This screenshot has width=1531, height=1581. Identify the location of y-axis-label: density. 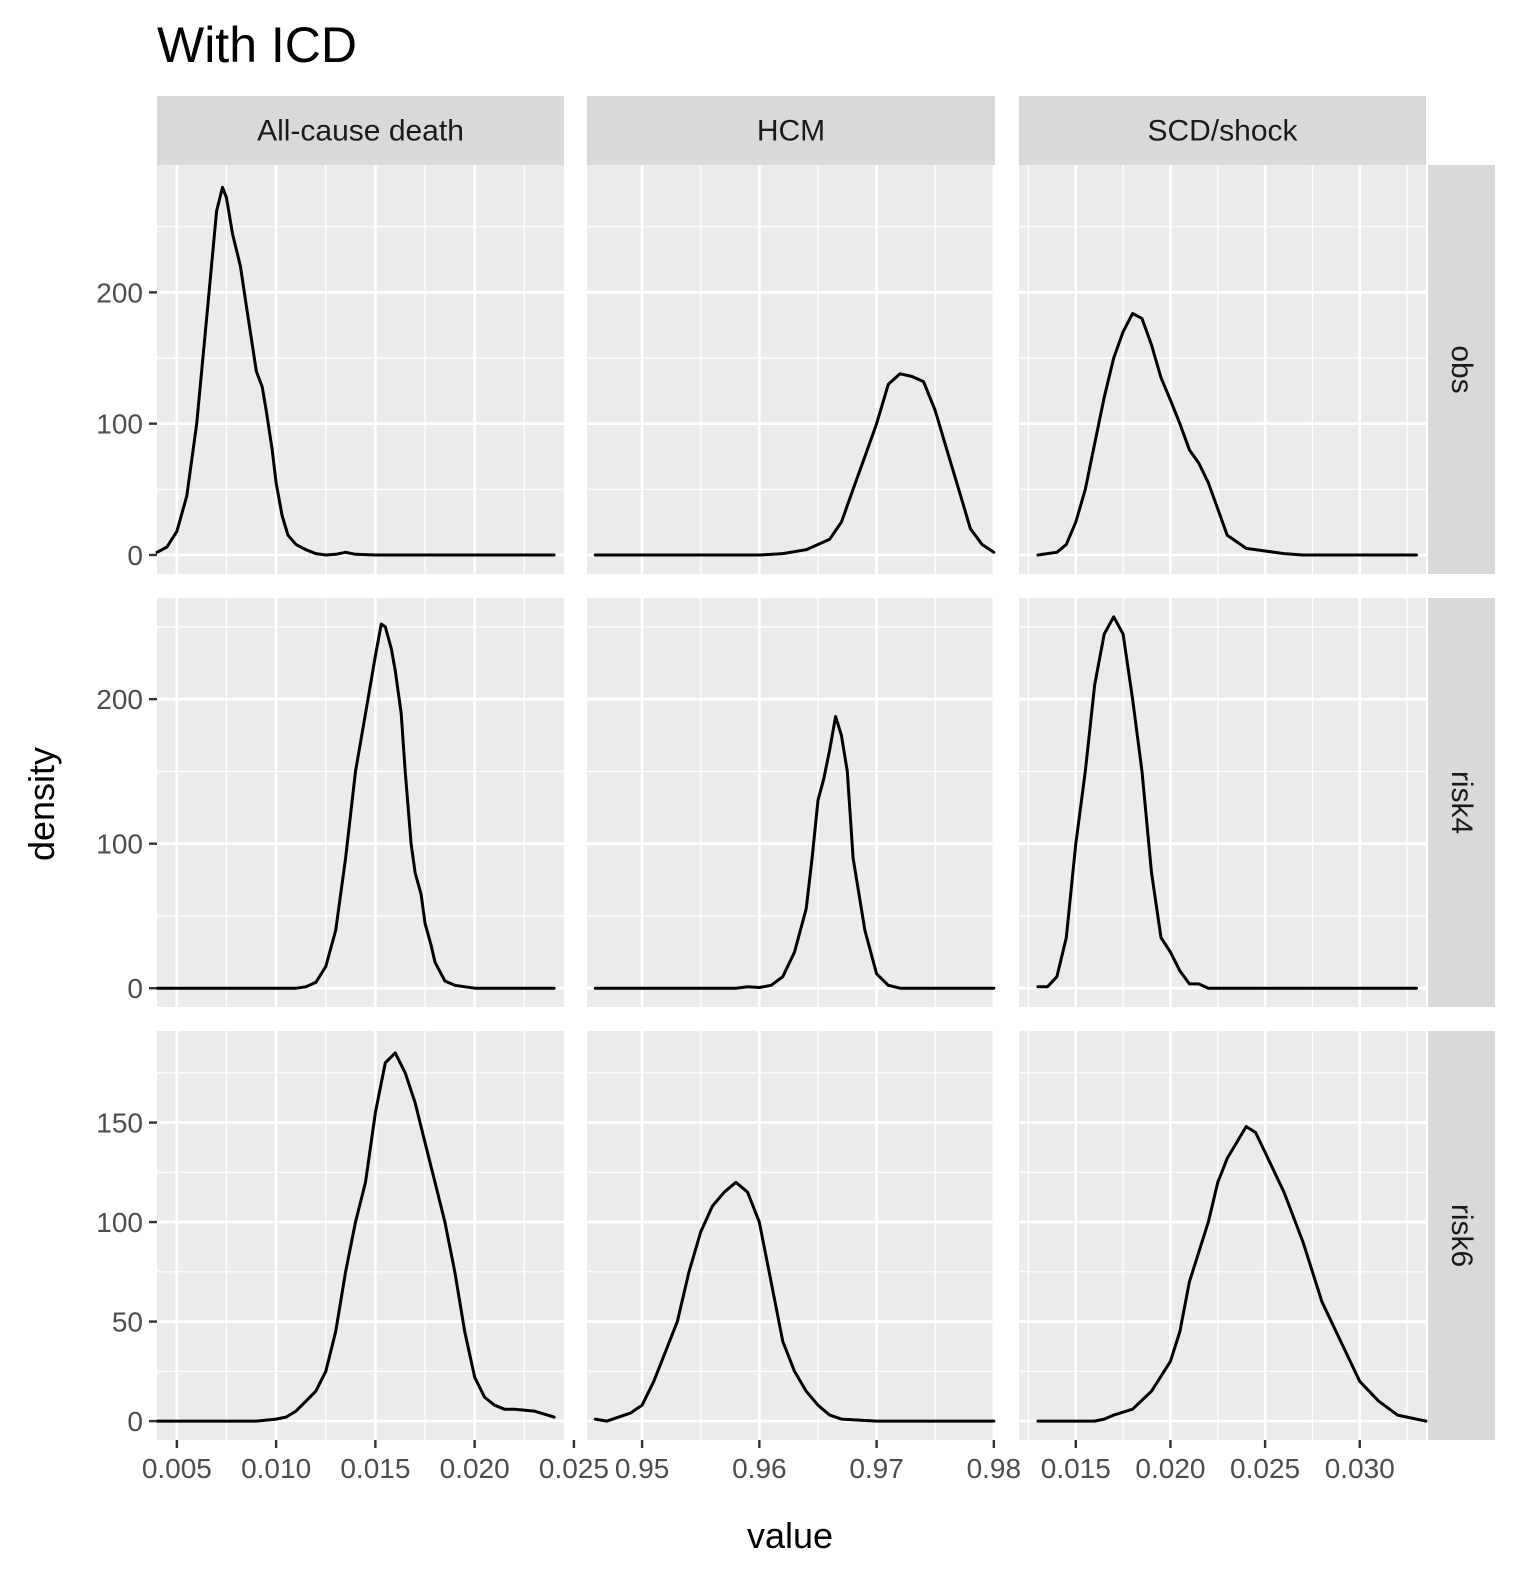
(41, 804).